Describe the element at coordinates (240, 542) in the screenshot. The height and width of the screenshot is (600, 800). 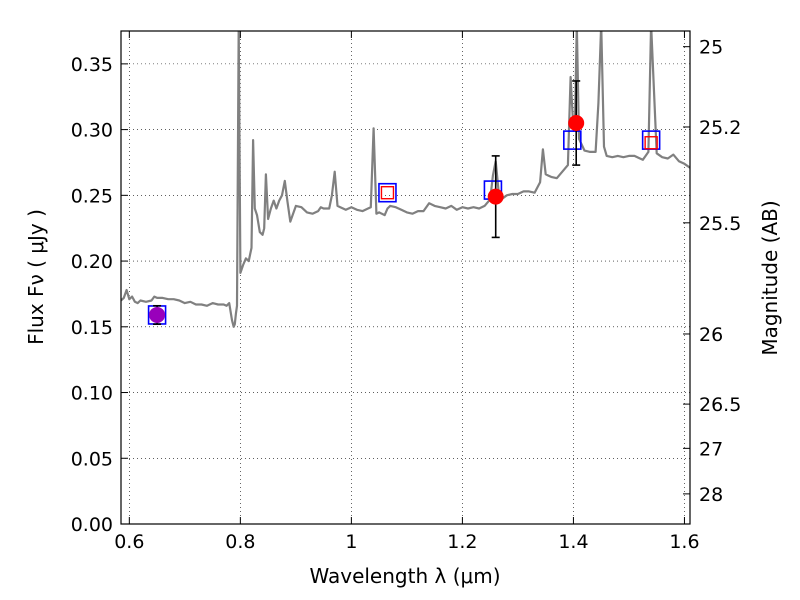
I see `x-tick-label: 0.8` at that location.